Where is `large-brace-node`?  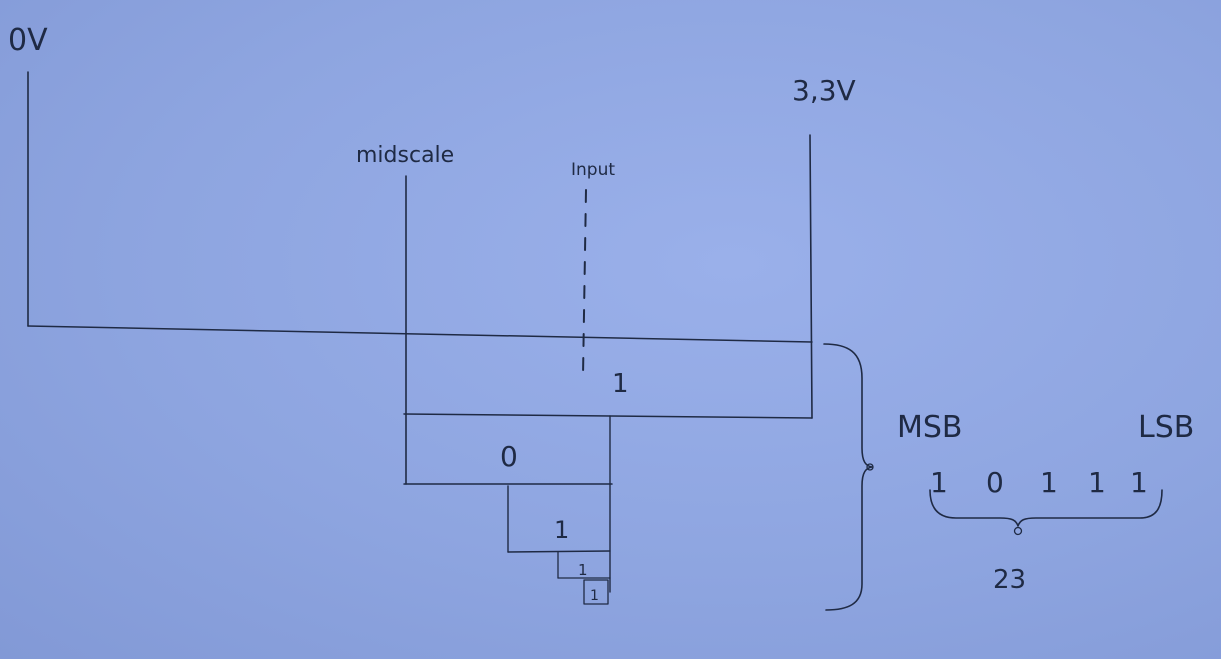 large-brace-node is located at coordinates (870, 467).